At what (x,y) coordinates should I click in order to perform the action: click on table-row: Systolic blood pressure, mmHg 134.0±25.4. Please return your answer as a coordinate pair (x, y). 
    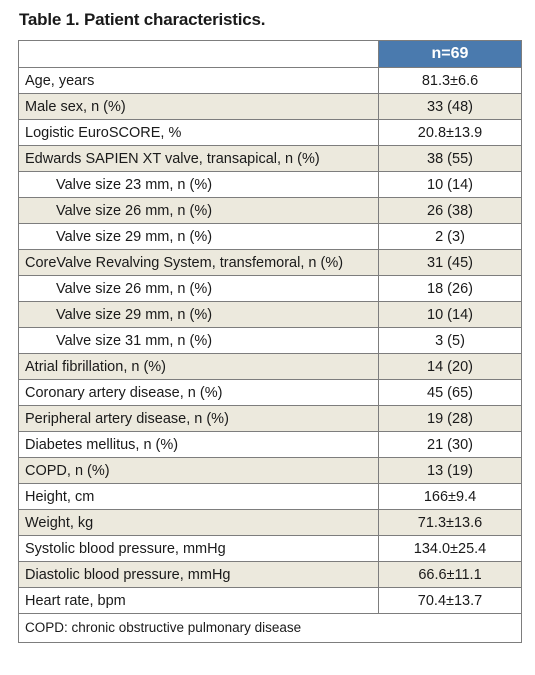
    Looking at the image, I should click on (270, 548).